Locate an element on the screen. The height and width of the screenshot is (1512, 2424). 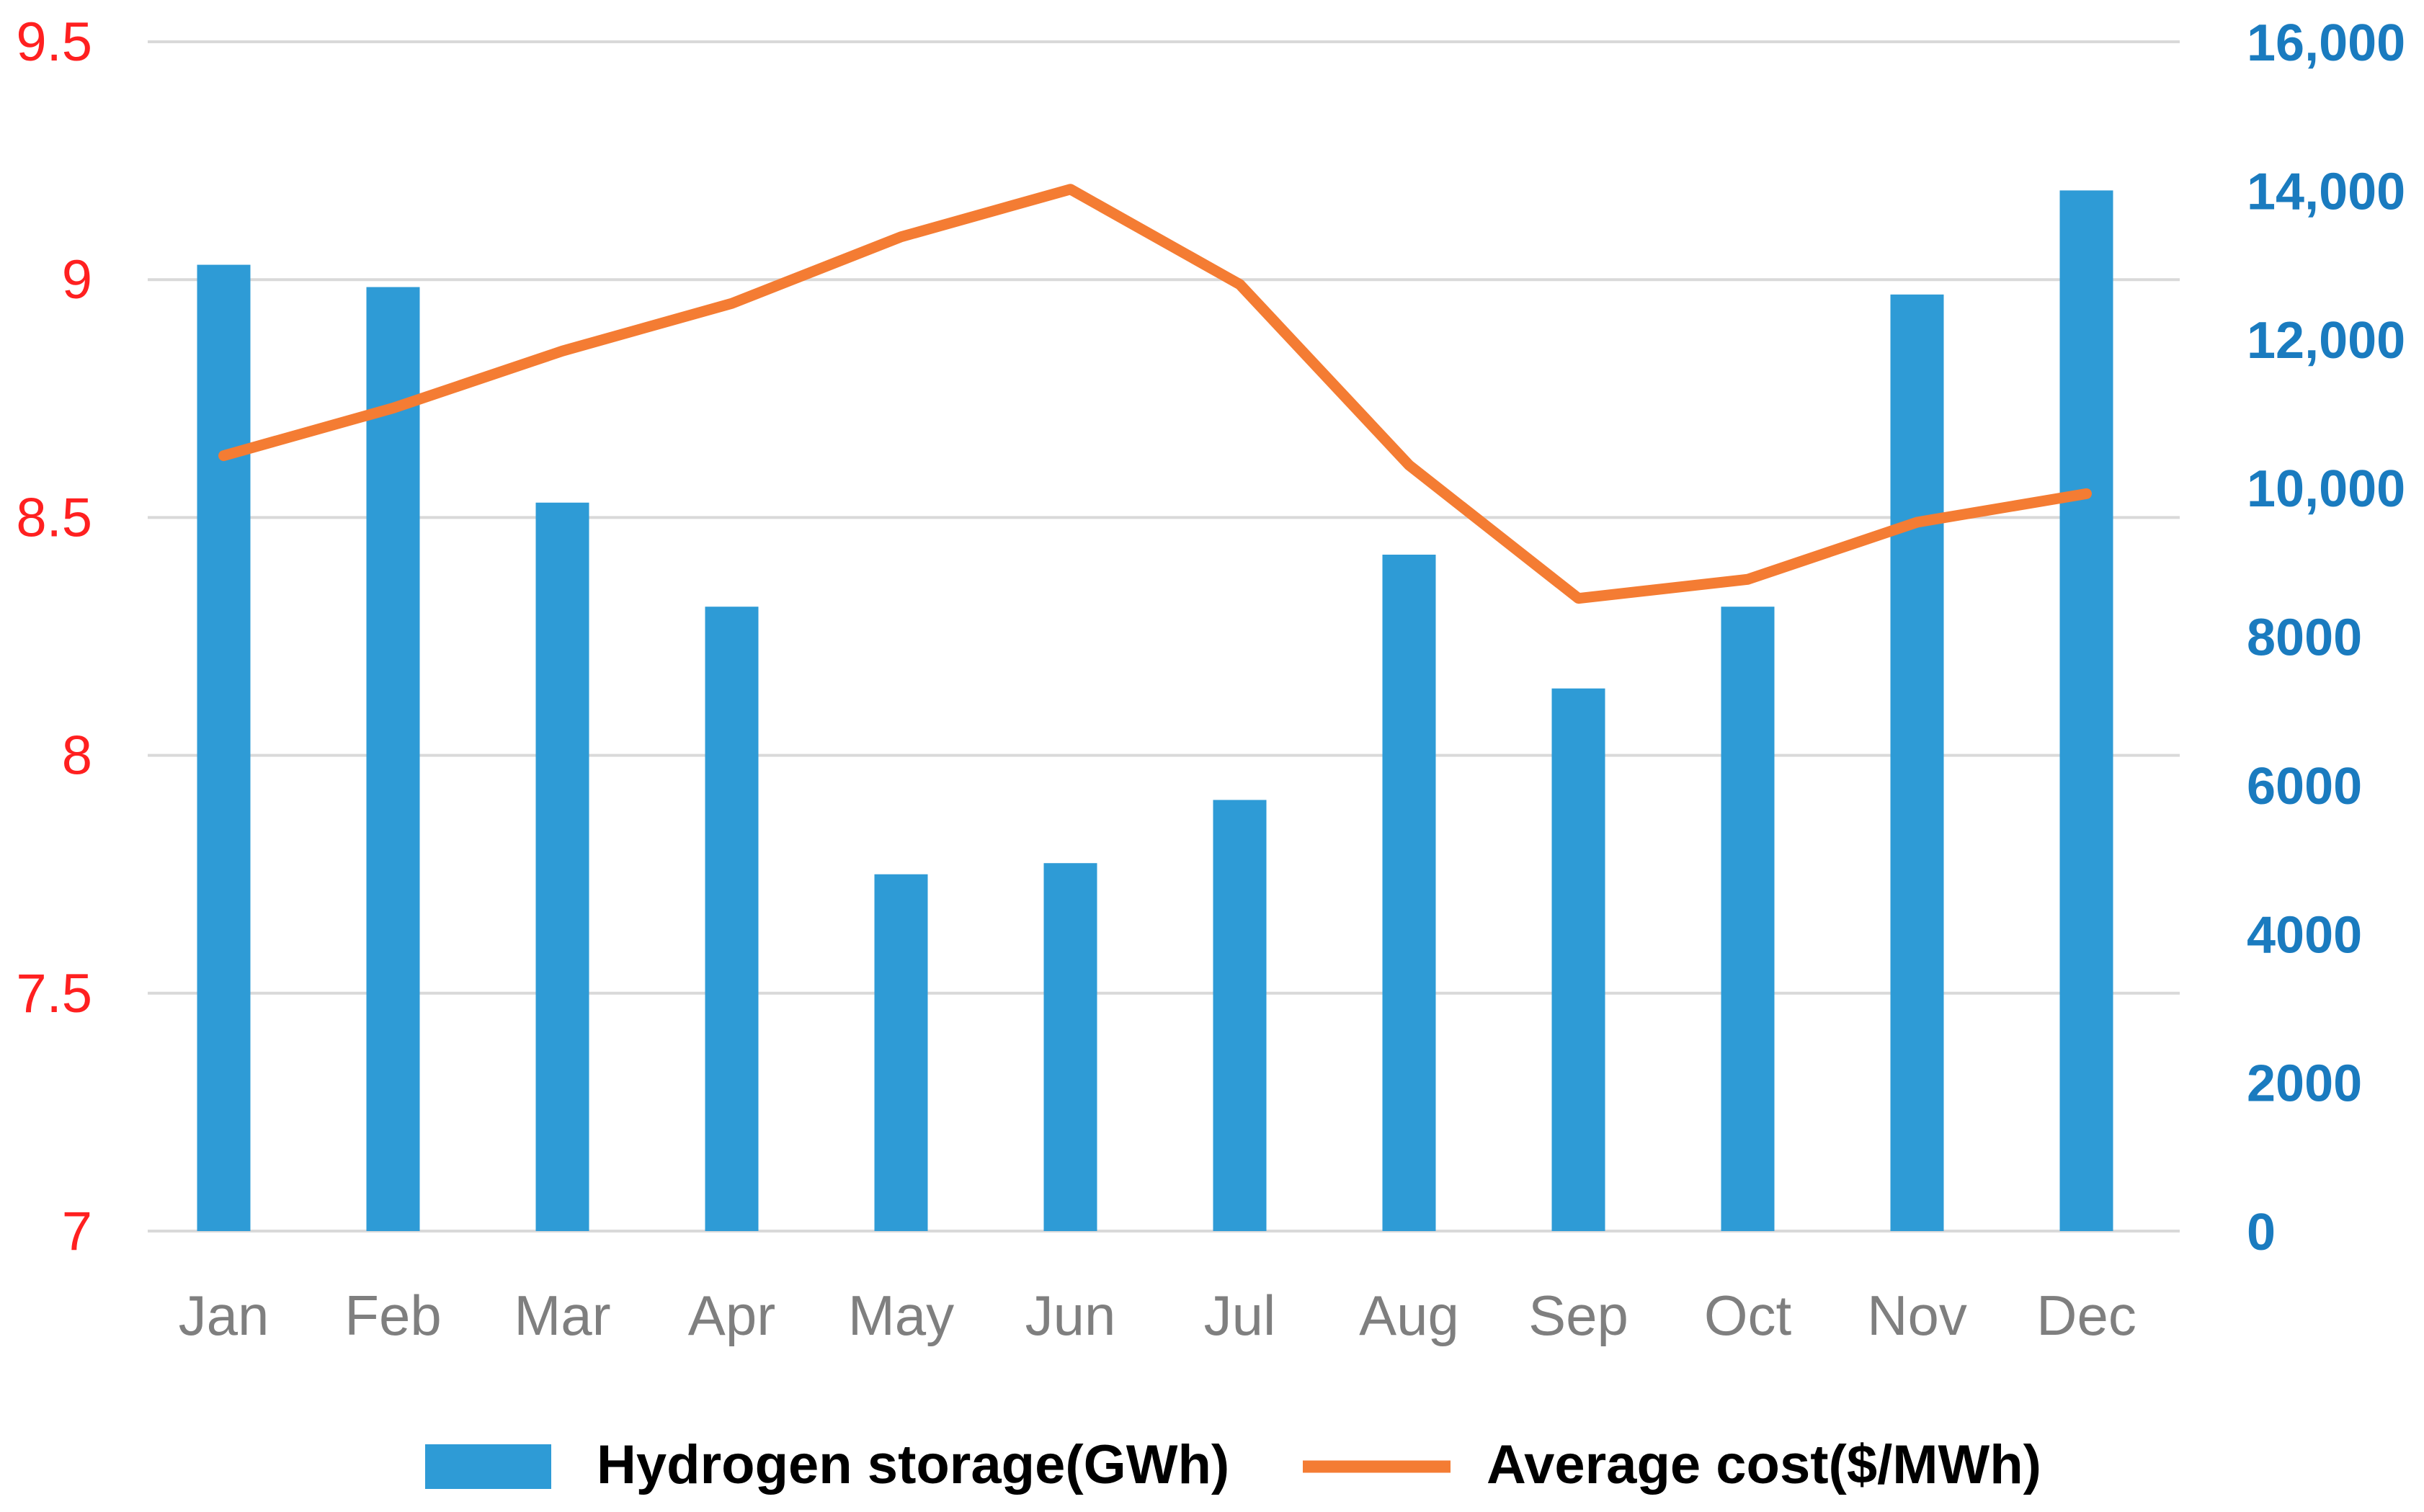
bar-oct is located at coordinates (1748, 919).